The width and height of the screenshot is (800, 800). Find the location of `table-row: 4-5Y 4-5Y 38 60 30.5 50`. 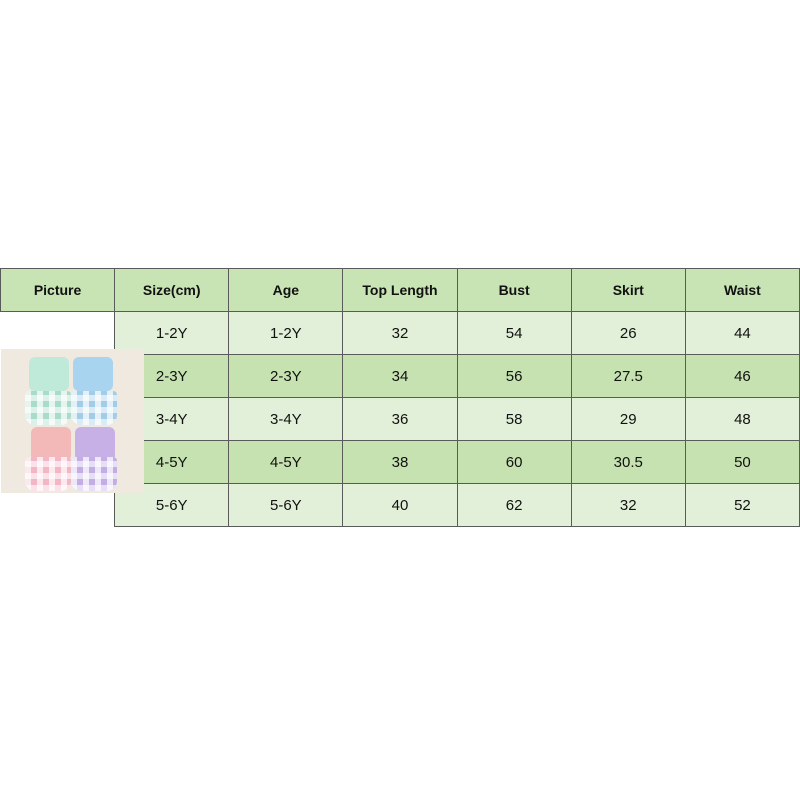

table-row: 4-5Y 4-5Y 38 60 30.5 50 is located at coordinates (400, 462).